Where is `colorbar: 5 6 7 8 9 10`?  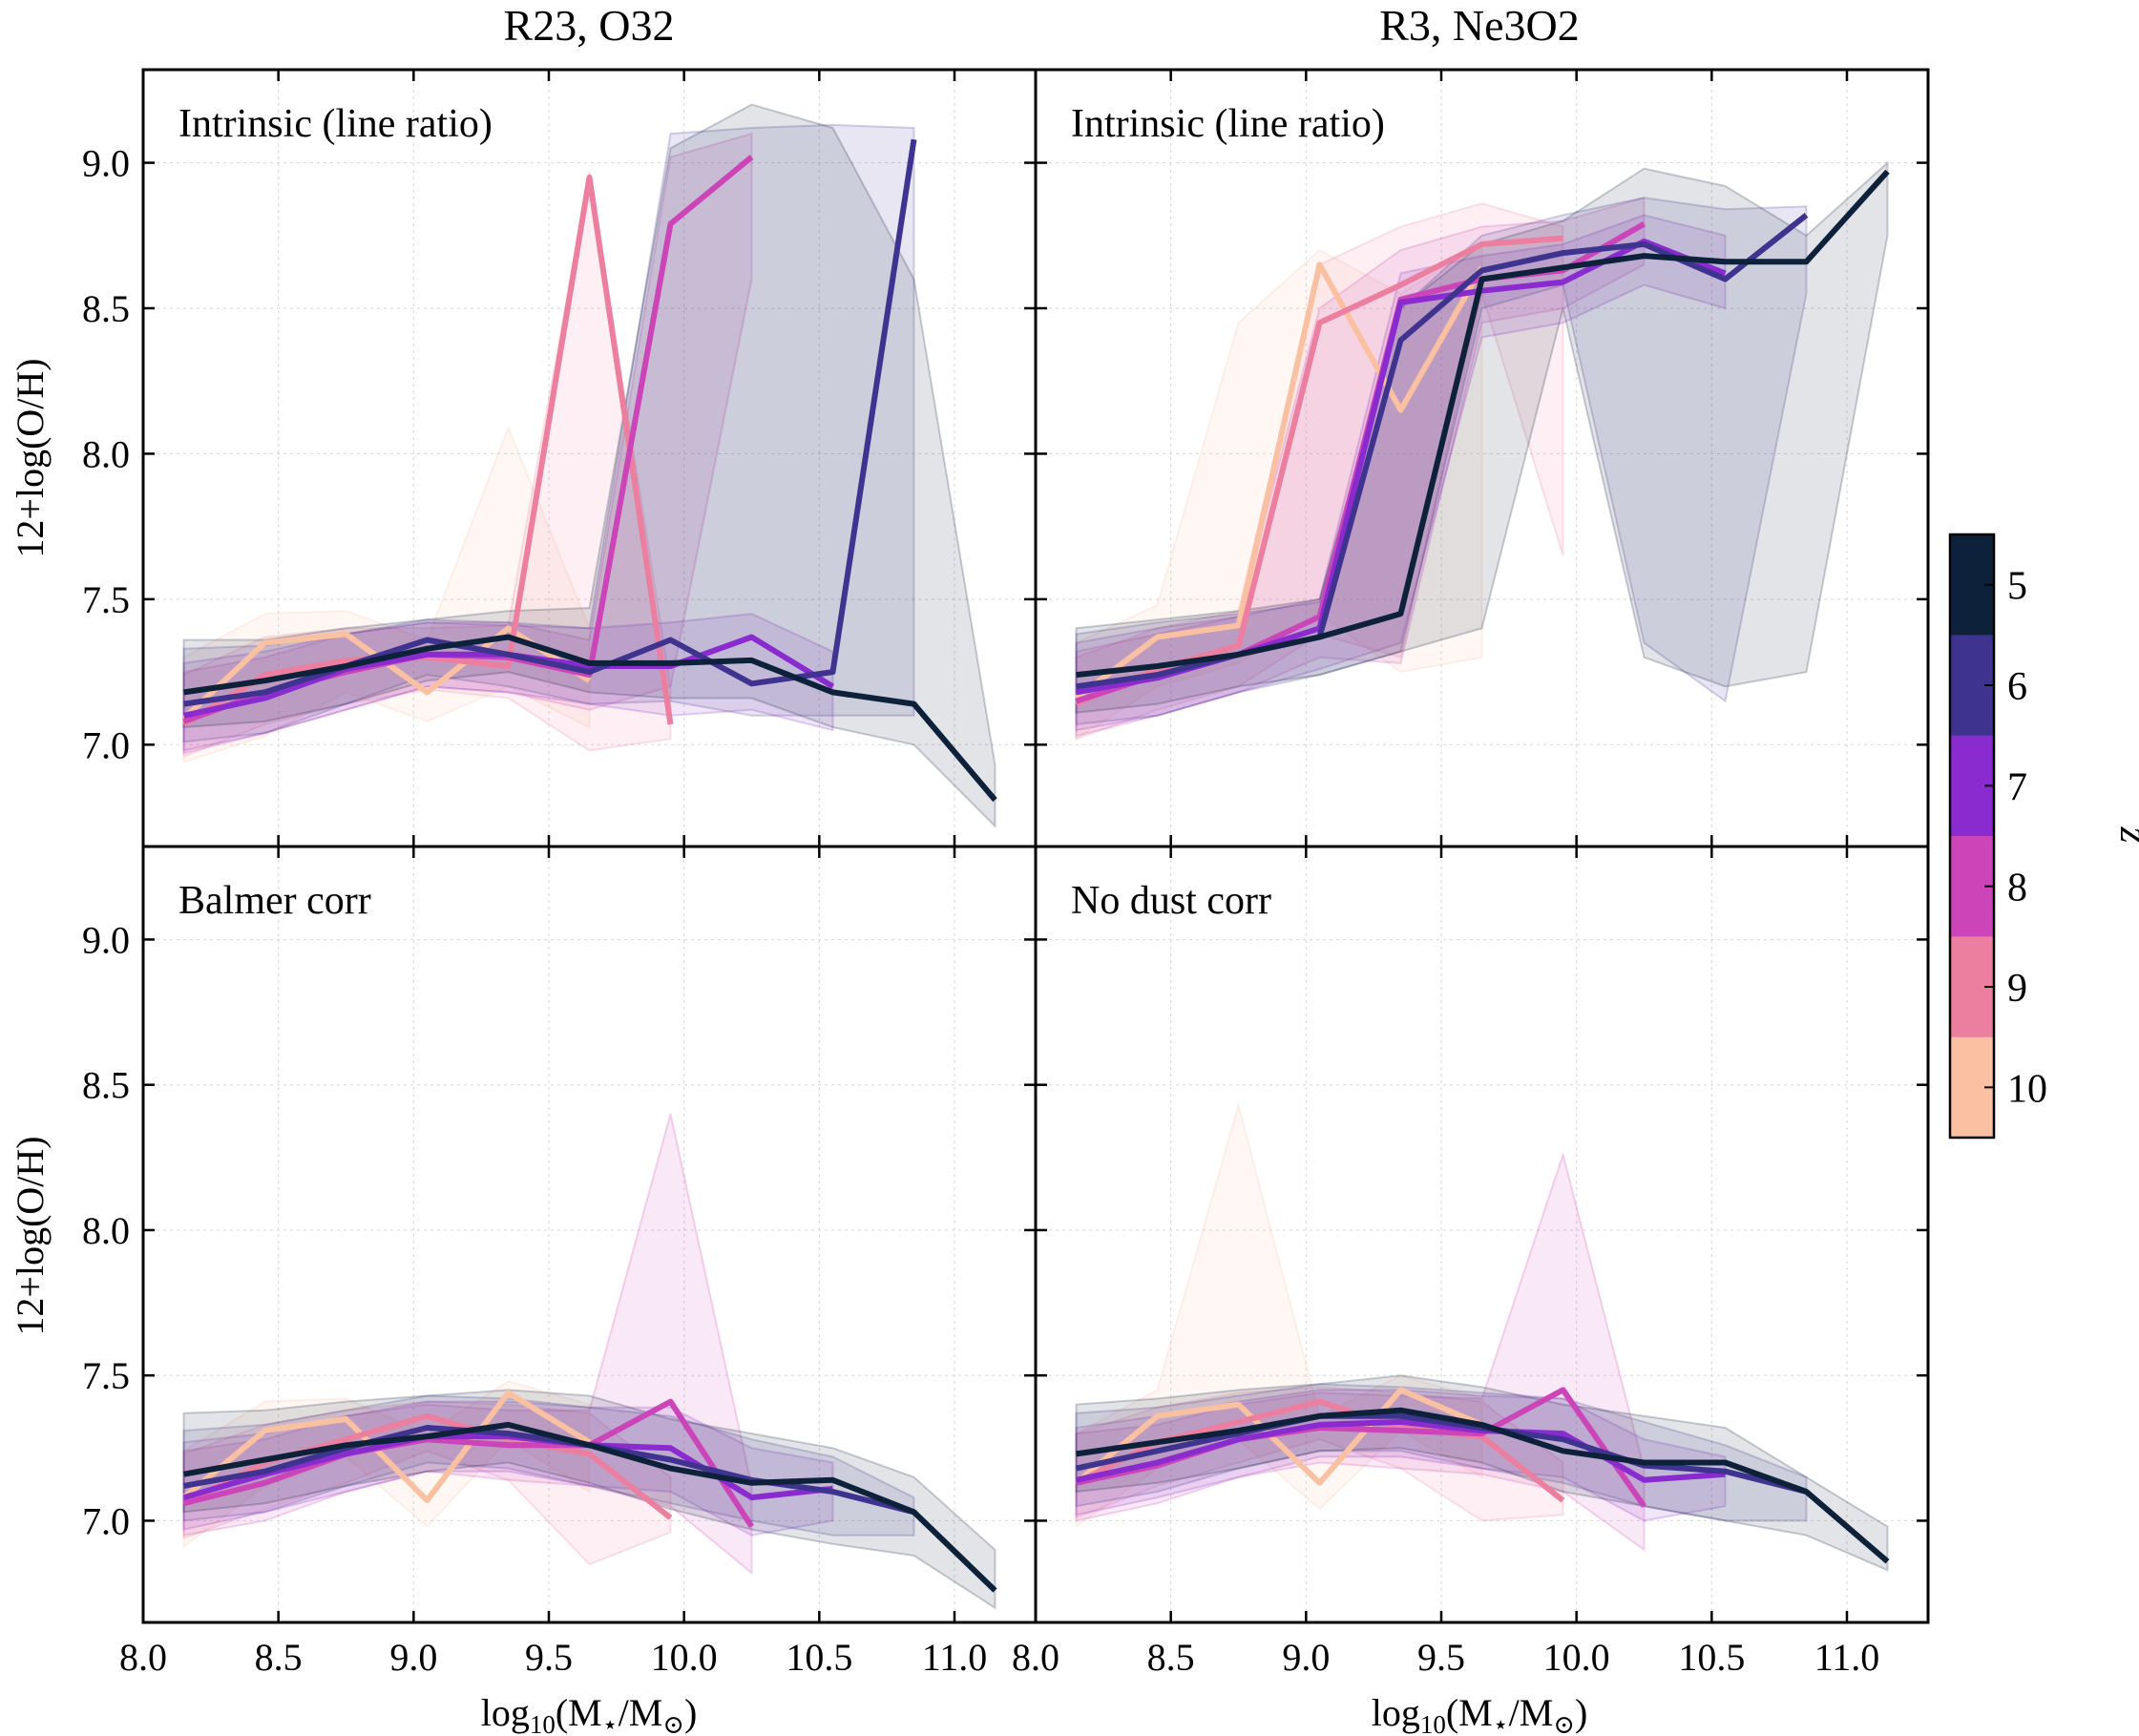
colorbar: 5 6 7 8 9 10 is located at coordinates (1997, 836).